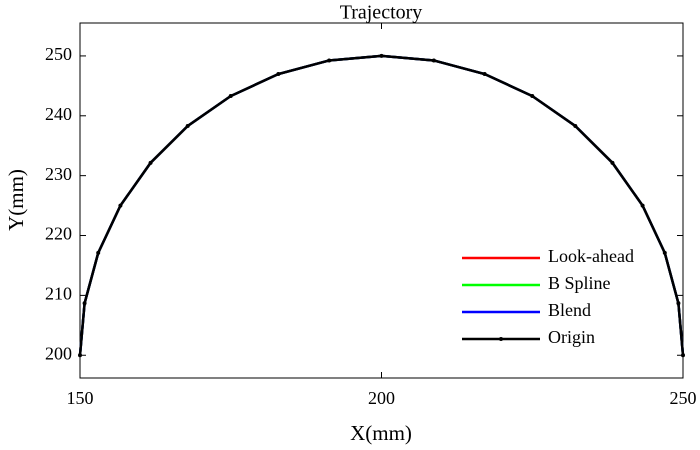  I want to click on y-tick-label: 220, so click(58, 234).